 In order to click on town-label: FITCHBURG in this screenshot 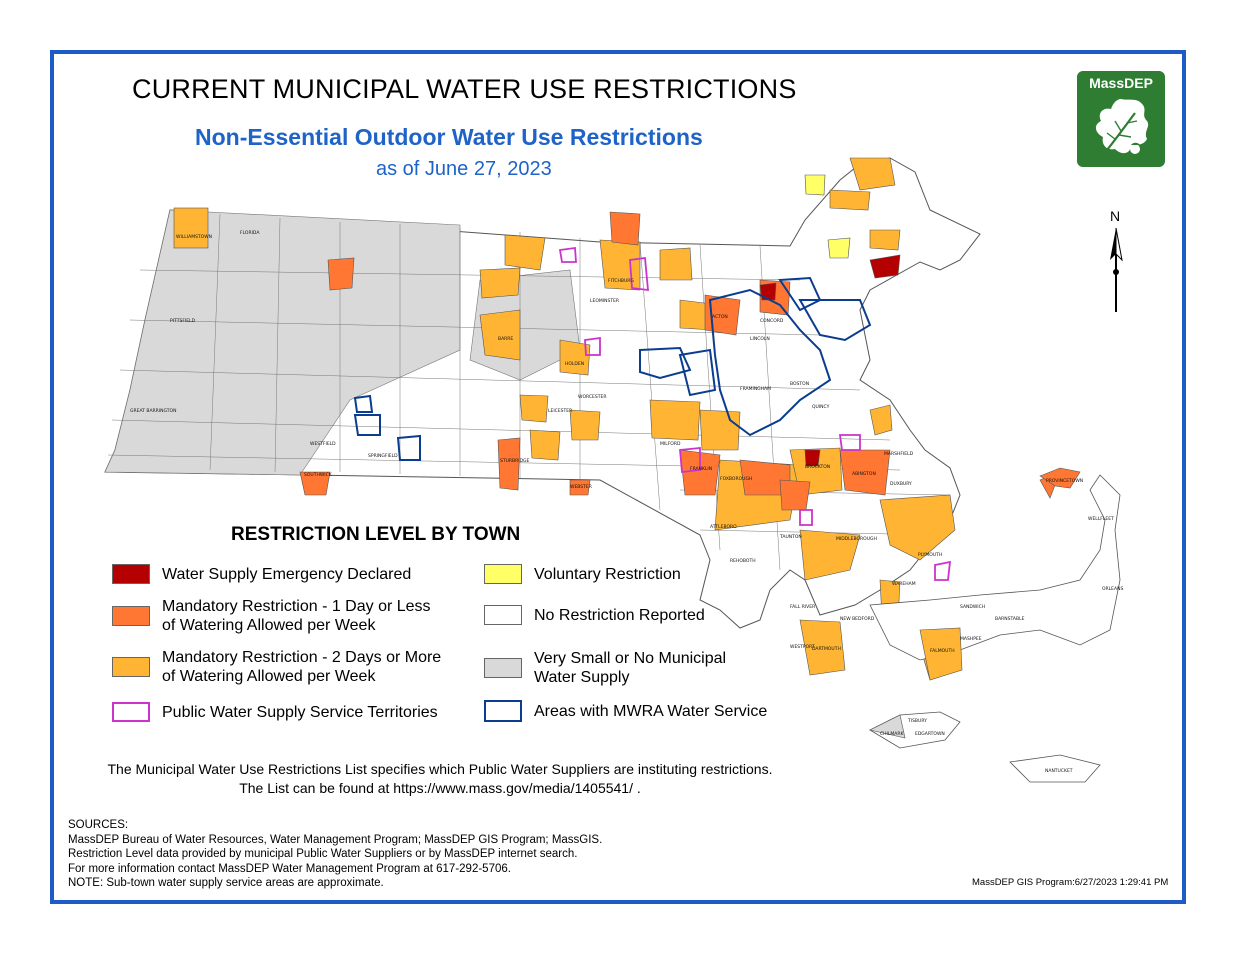, I will do `click(621, 281)`.